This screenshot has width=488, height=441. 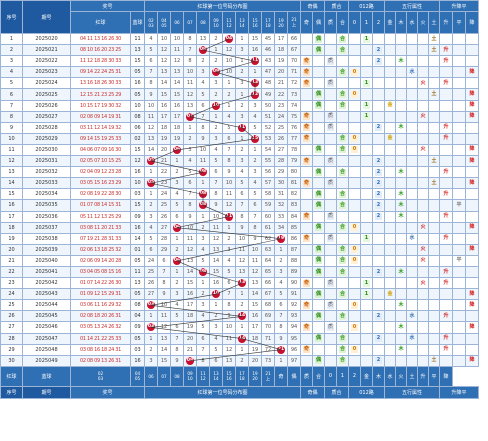 I want to click on period-cell: 2025032, so click(x=46, y=172).